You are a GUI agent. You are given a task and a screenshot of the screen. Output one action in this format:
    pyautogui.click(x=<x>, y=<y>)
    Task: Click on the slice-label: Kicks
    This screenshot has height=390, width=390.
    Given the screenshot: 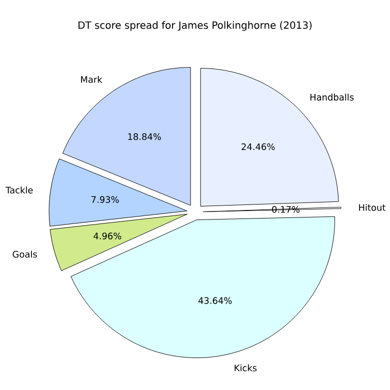 What is the action you would take?
    pyautogui.click(x=245, y=368)
    